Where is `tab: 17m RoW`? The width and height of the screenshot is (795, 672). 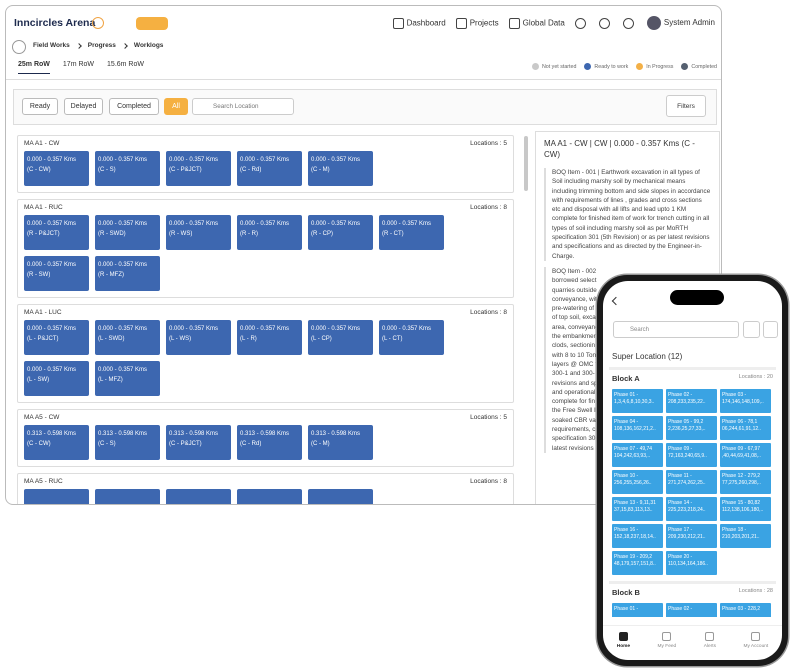 tab: 17m RoW is located at coordinates (78, 64).